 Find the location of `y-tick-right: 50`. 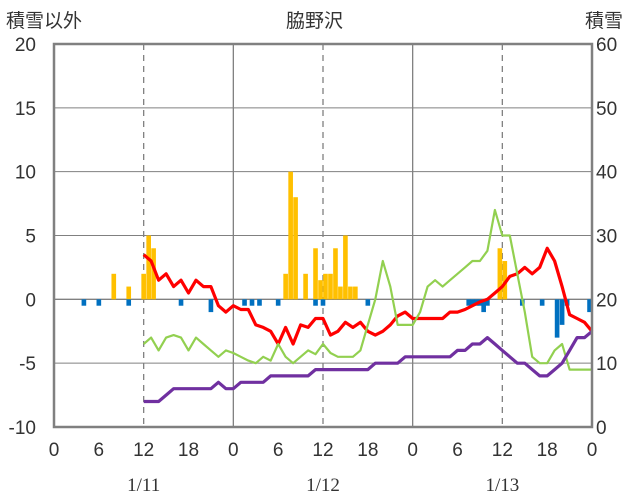

y-tick-right: 50 is located at coordinates (606, 109).